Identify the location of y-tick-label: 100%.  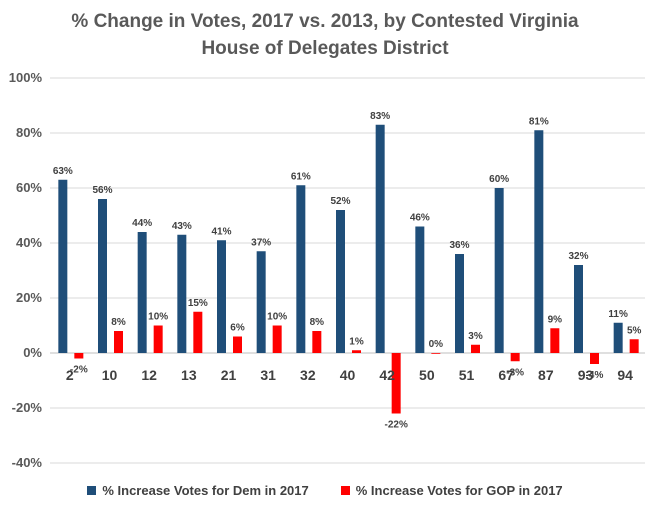
(26, 77).